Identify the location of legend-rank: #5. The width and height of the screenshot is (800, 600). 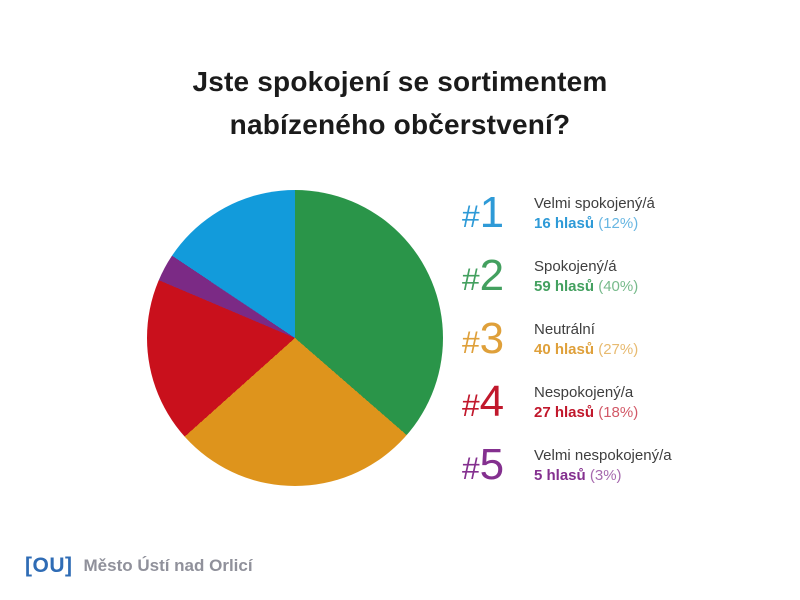
(483, 464).